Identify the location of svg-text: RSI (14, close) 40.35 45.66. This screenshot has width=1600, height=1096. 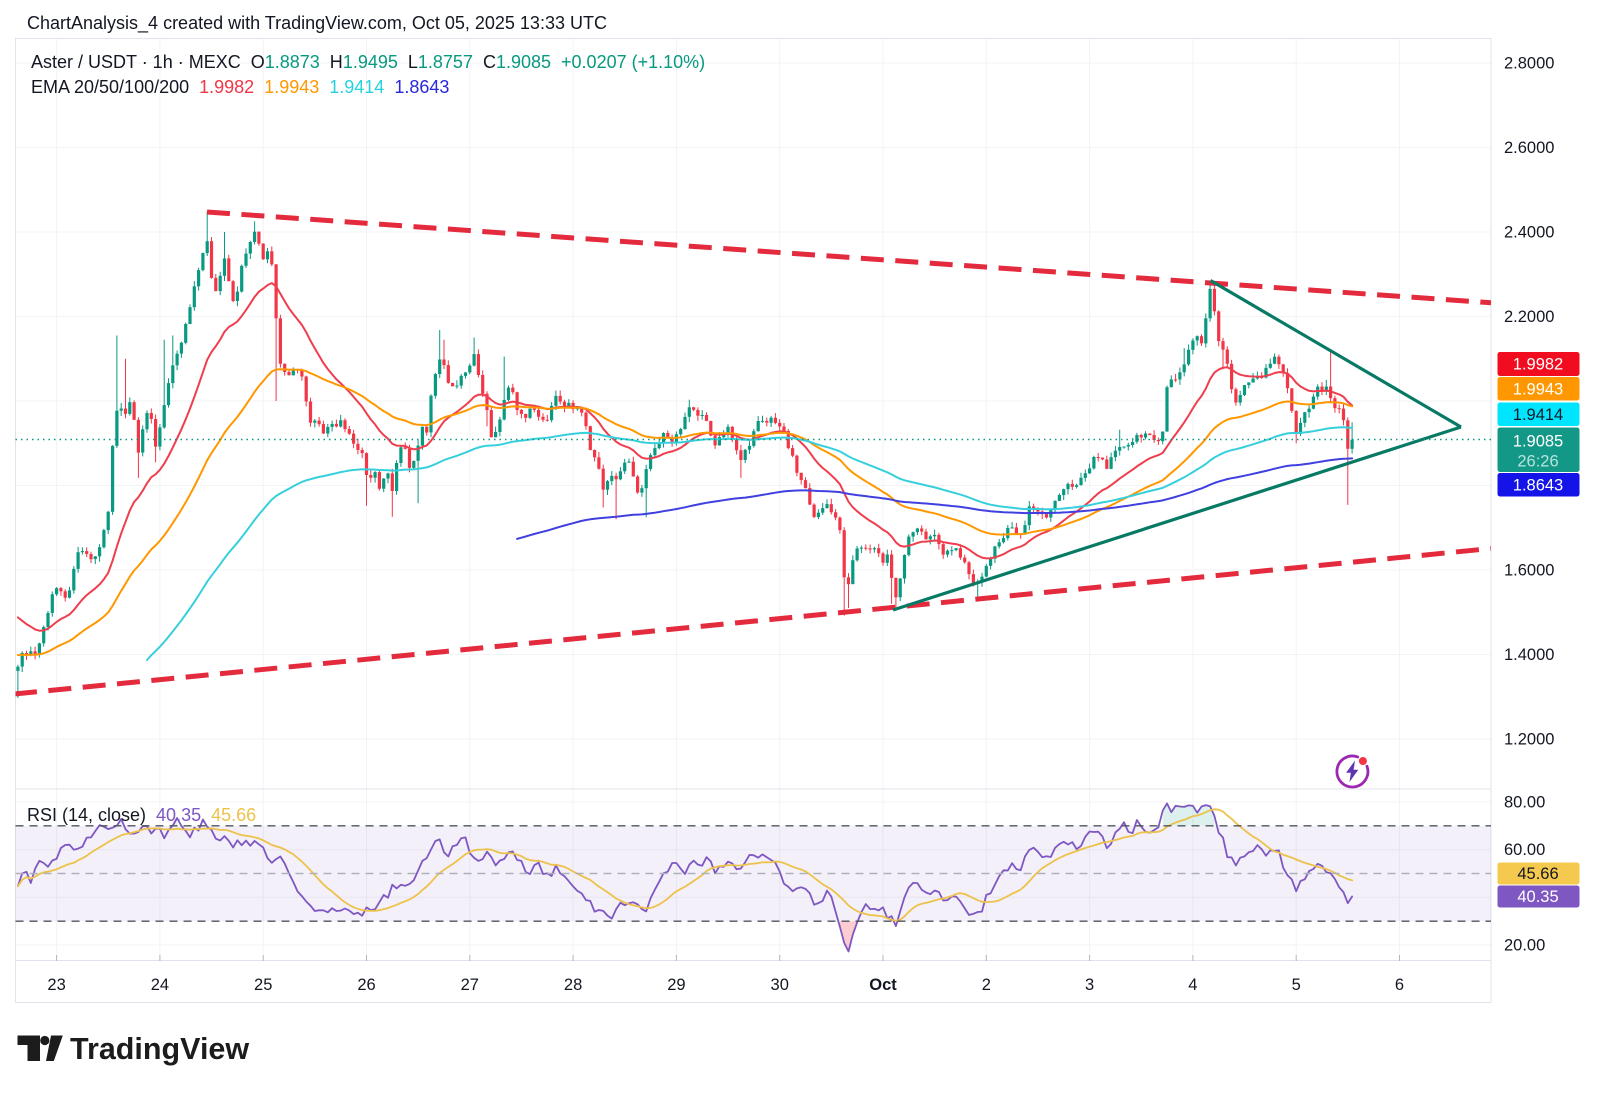
(141, 815).